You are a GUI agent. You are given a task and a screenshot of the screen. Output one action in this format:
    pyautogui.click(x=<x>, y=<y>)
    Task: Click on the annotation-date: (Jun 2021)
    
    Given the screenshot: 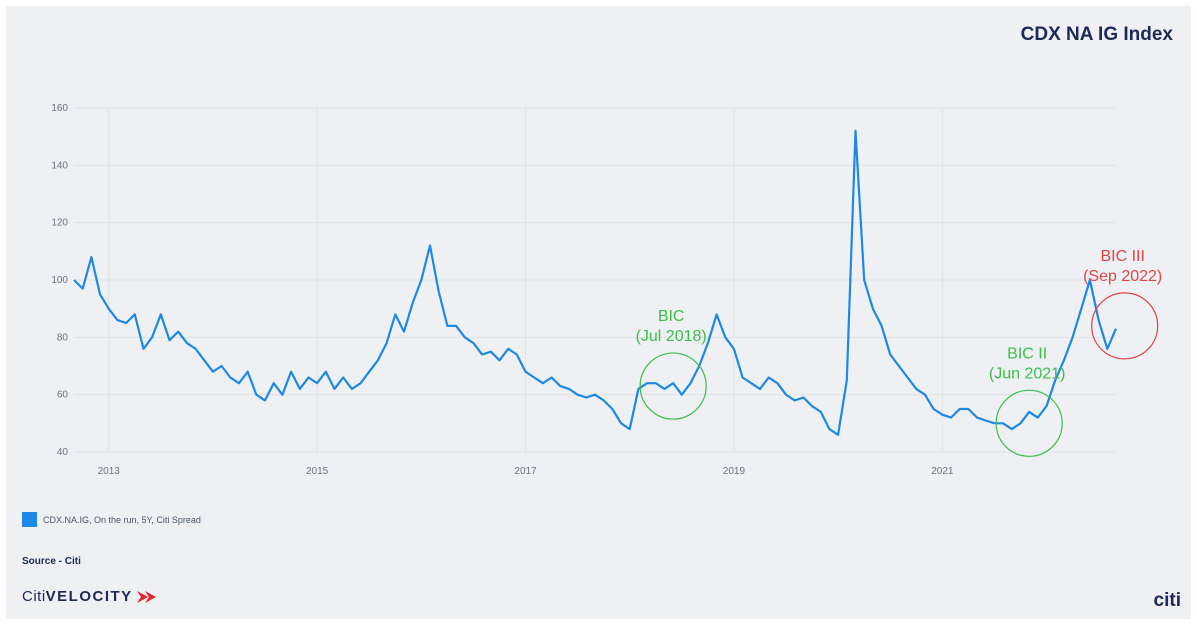 What is the action you would take?
    pyautogui.click(x=1027, y=373)
    